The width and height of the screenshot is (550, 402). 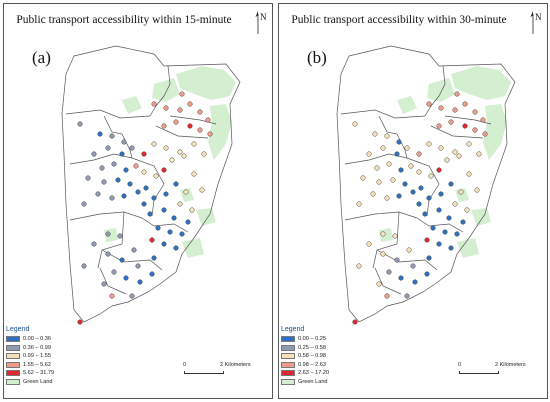 I want to click on legend-item: 0.00 – 0.36, so click(x=30, y=339).